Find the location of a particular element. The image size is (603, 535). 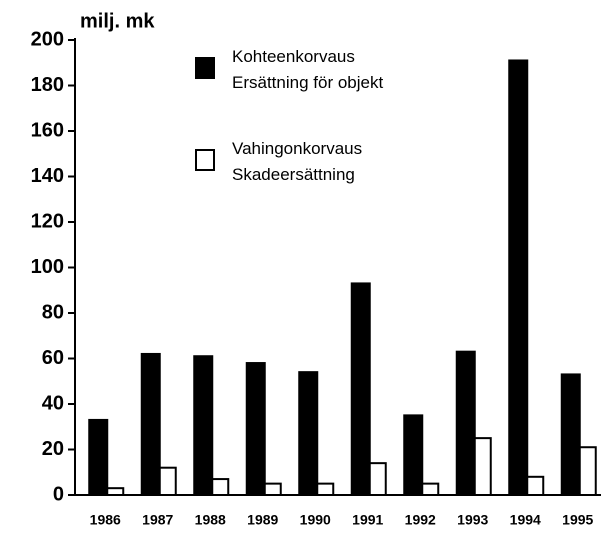

legend-label: Kohteenkorvaus Ersättning för objekt is located at coordinates (308, 69).